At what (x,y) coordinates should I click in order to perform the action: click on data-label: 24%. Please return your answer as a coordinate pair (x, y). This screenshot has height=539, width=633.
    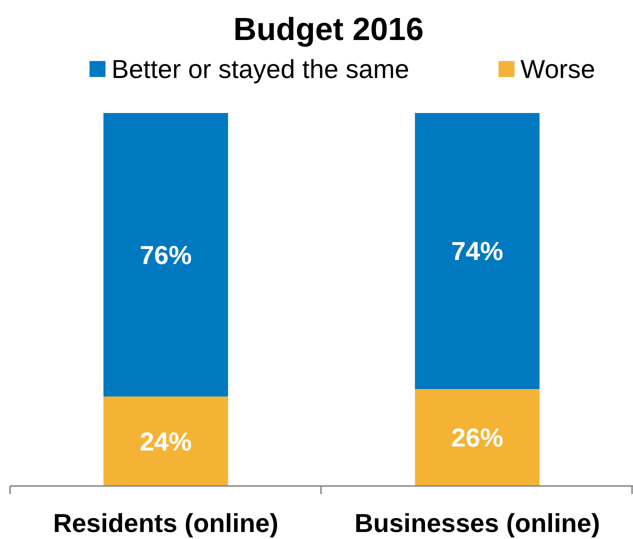
    Looking at the image, I should click on (166, 441).